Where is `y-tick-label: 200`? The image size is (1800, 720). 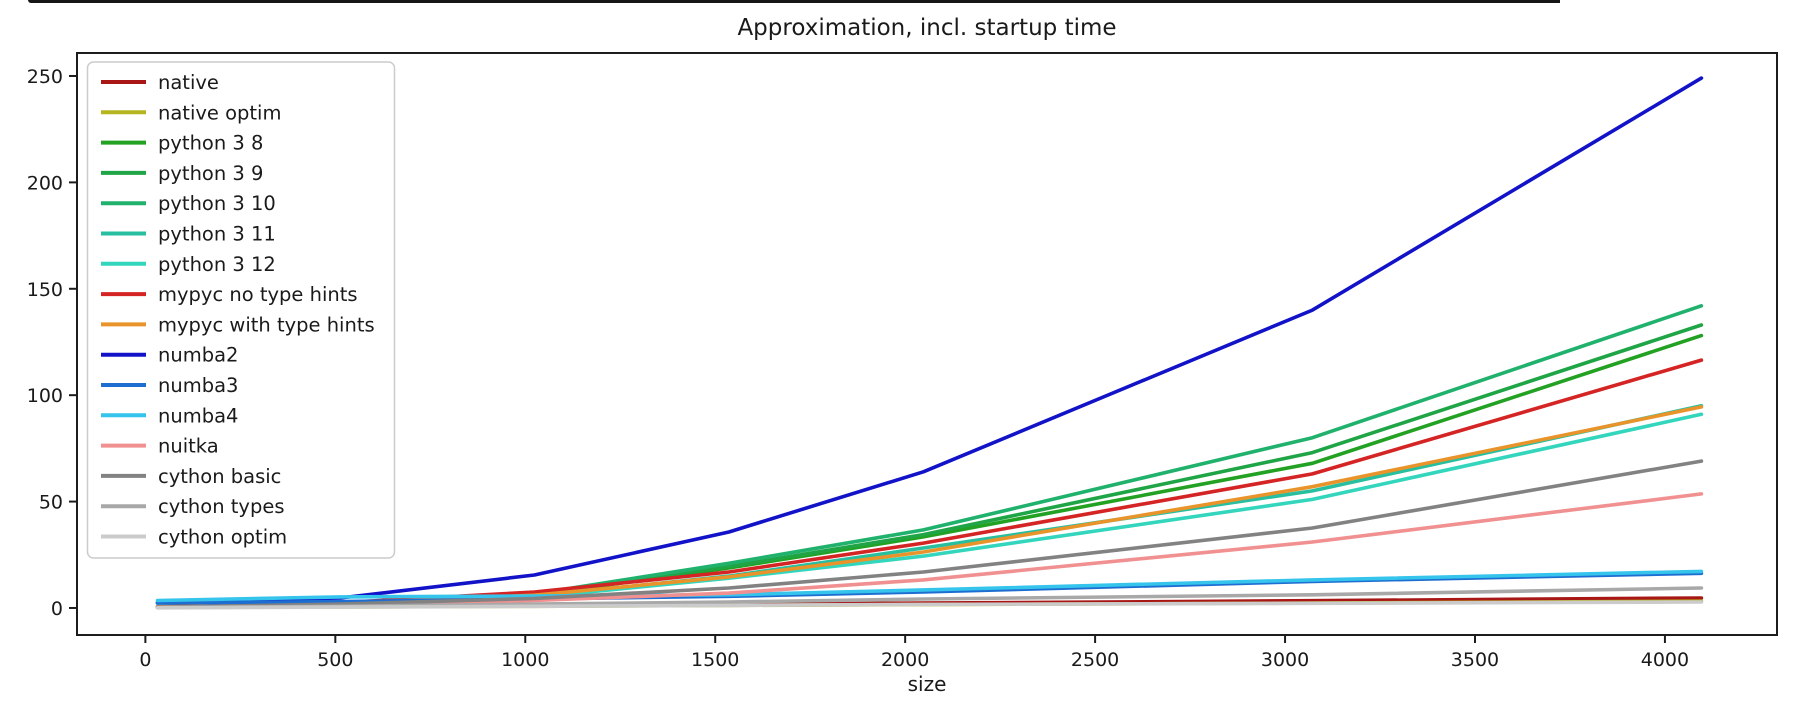 y-tick-label: 200 is located at coordinates (45, 183).